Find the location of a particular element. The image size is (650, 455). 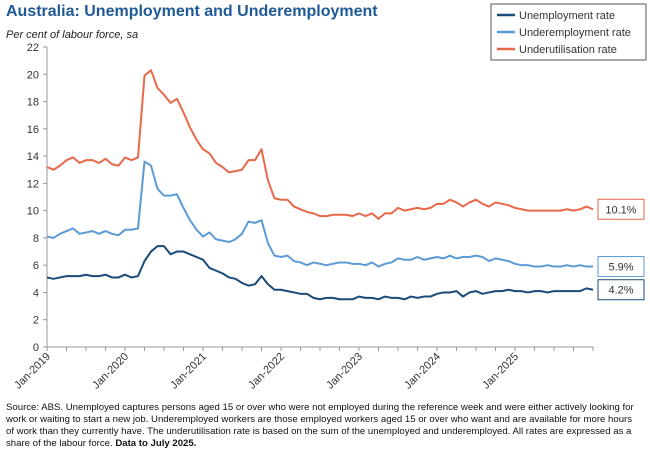

legend-label: Underemployment rate is located at coordinates (575, 33).